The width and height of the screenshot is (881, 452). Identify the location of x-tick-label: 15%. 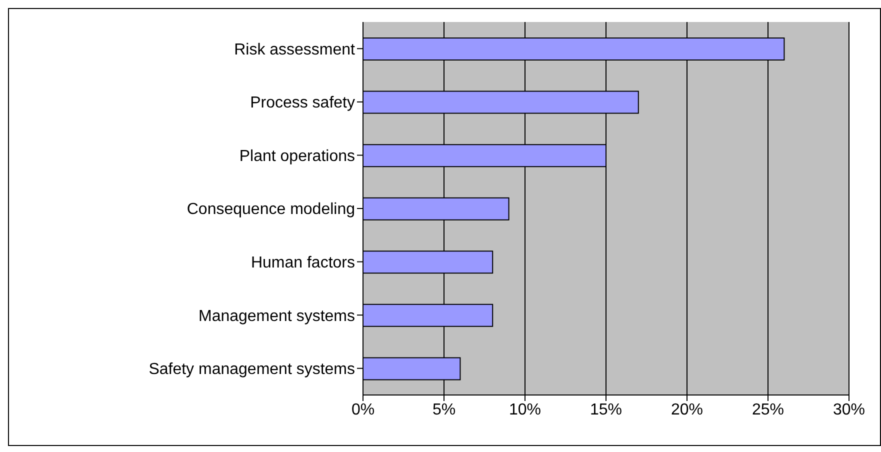
(606, 409).